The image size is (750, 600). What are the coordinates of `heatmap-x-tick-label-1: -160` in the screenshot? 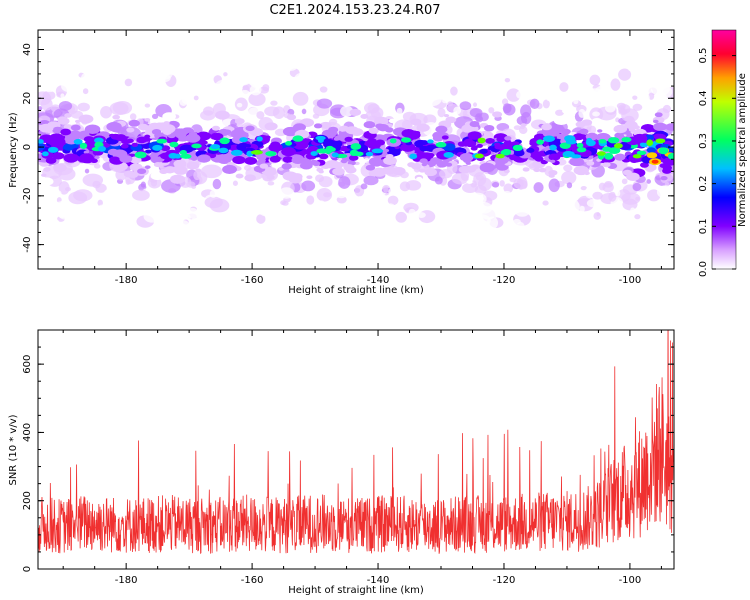 It's located at (252, 280).